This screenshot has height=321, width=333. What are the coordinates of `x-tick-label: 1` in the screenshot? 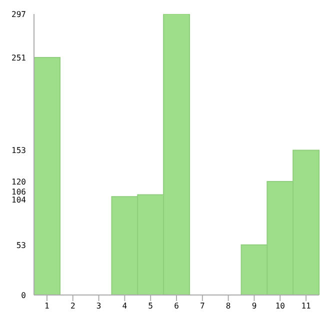 It's located at (47, 306).